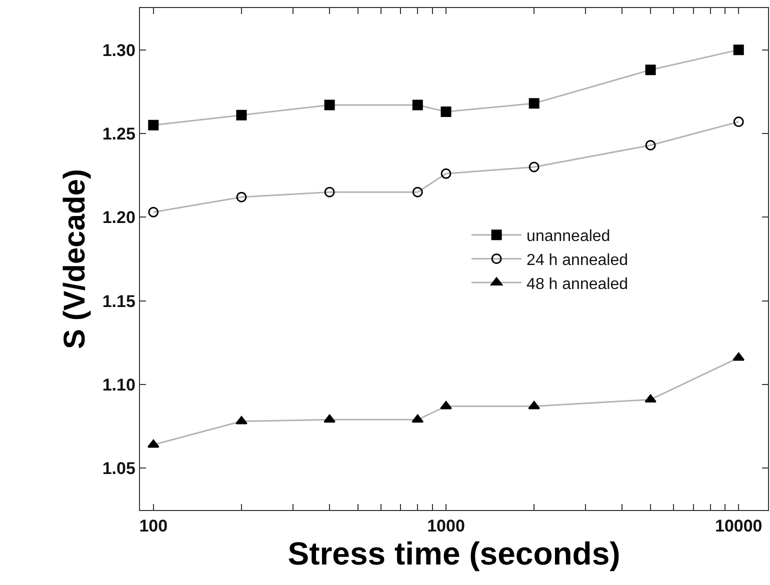  I want to click on y-tick-label: 1.10, so click(119, 384).